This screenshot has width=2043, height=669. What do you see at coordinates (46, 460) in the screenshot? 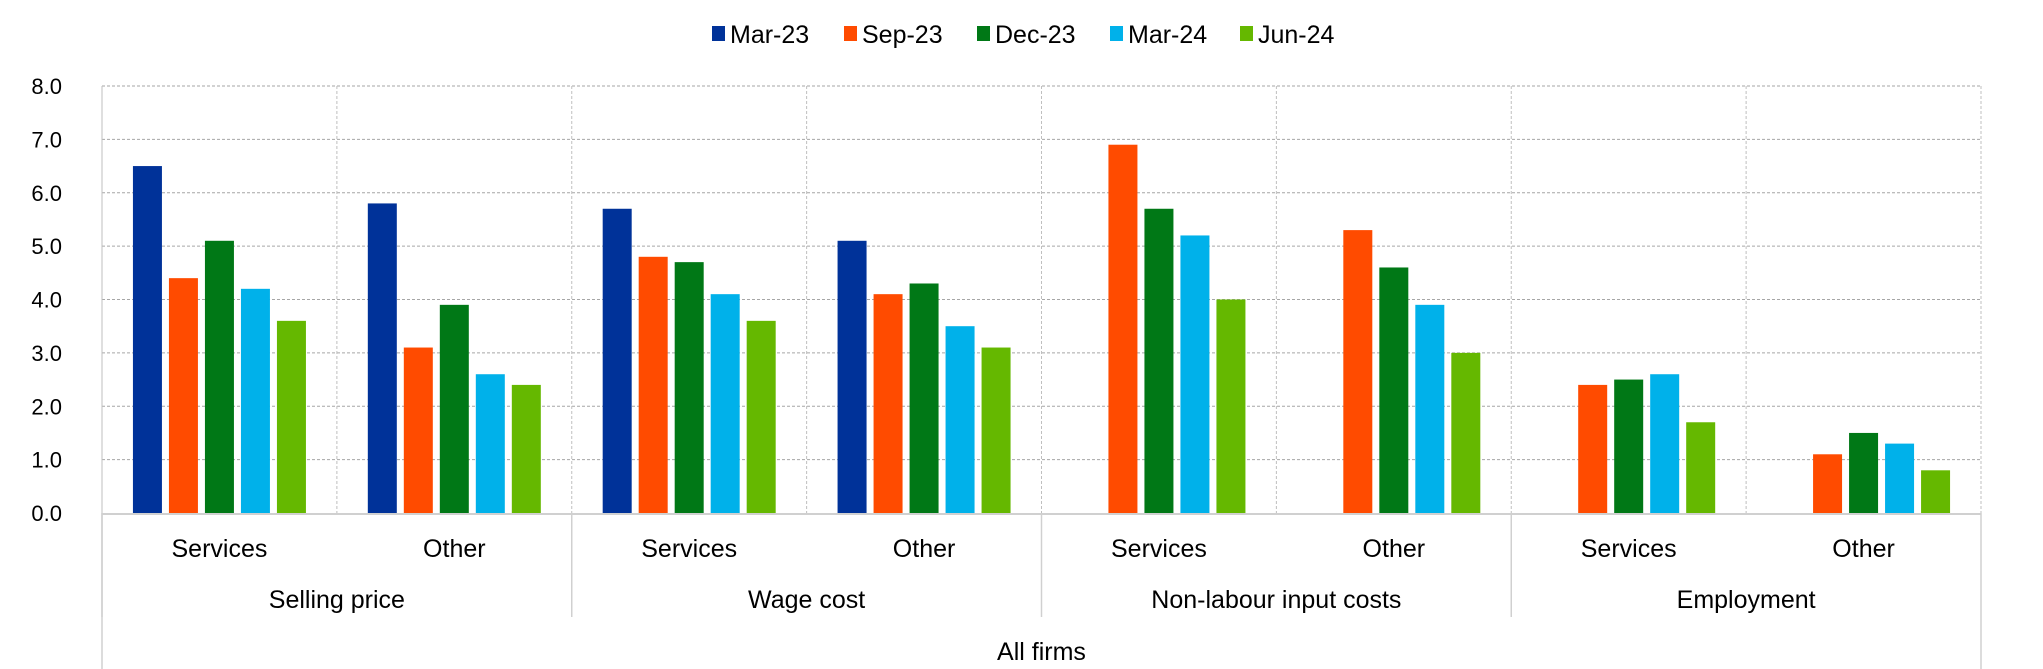
I see `y-tick-label: 1.0` at bounding box center [46, 460].